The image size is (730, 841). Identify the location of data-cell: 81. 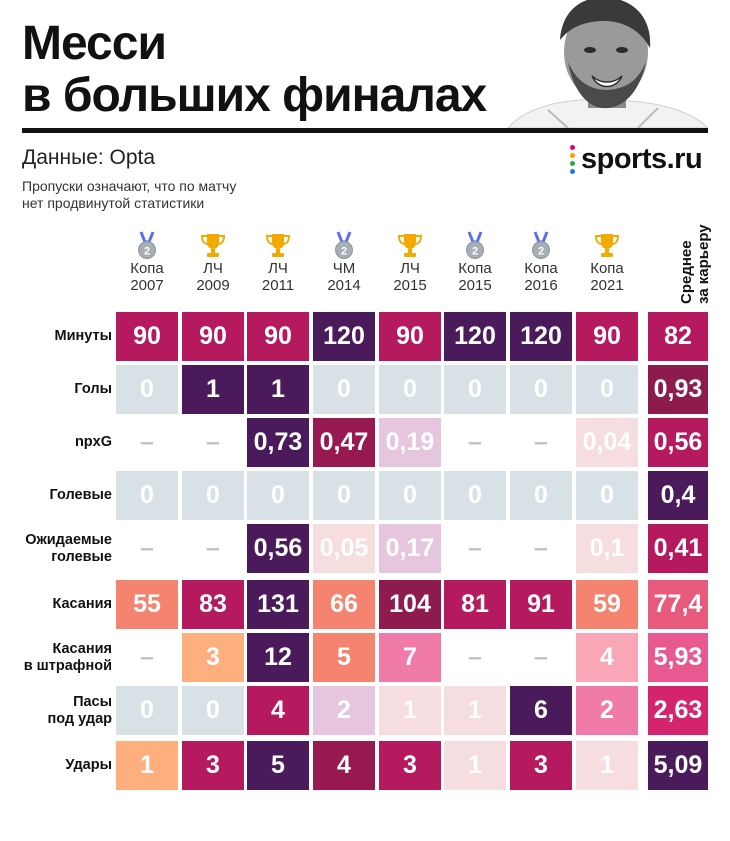
(475, 604).